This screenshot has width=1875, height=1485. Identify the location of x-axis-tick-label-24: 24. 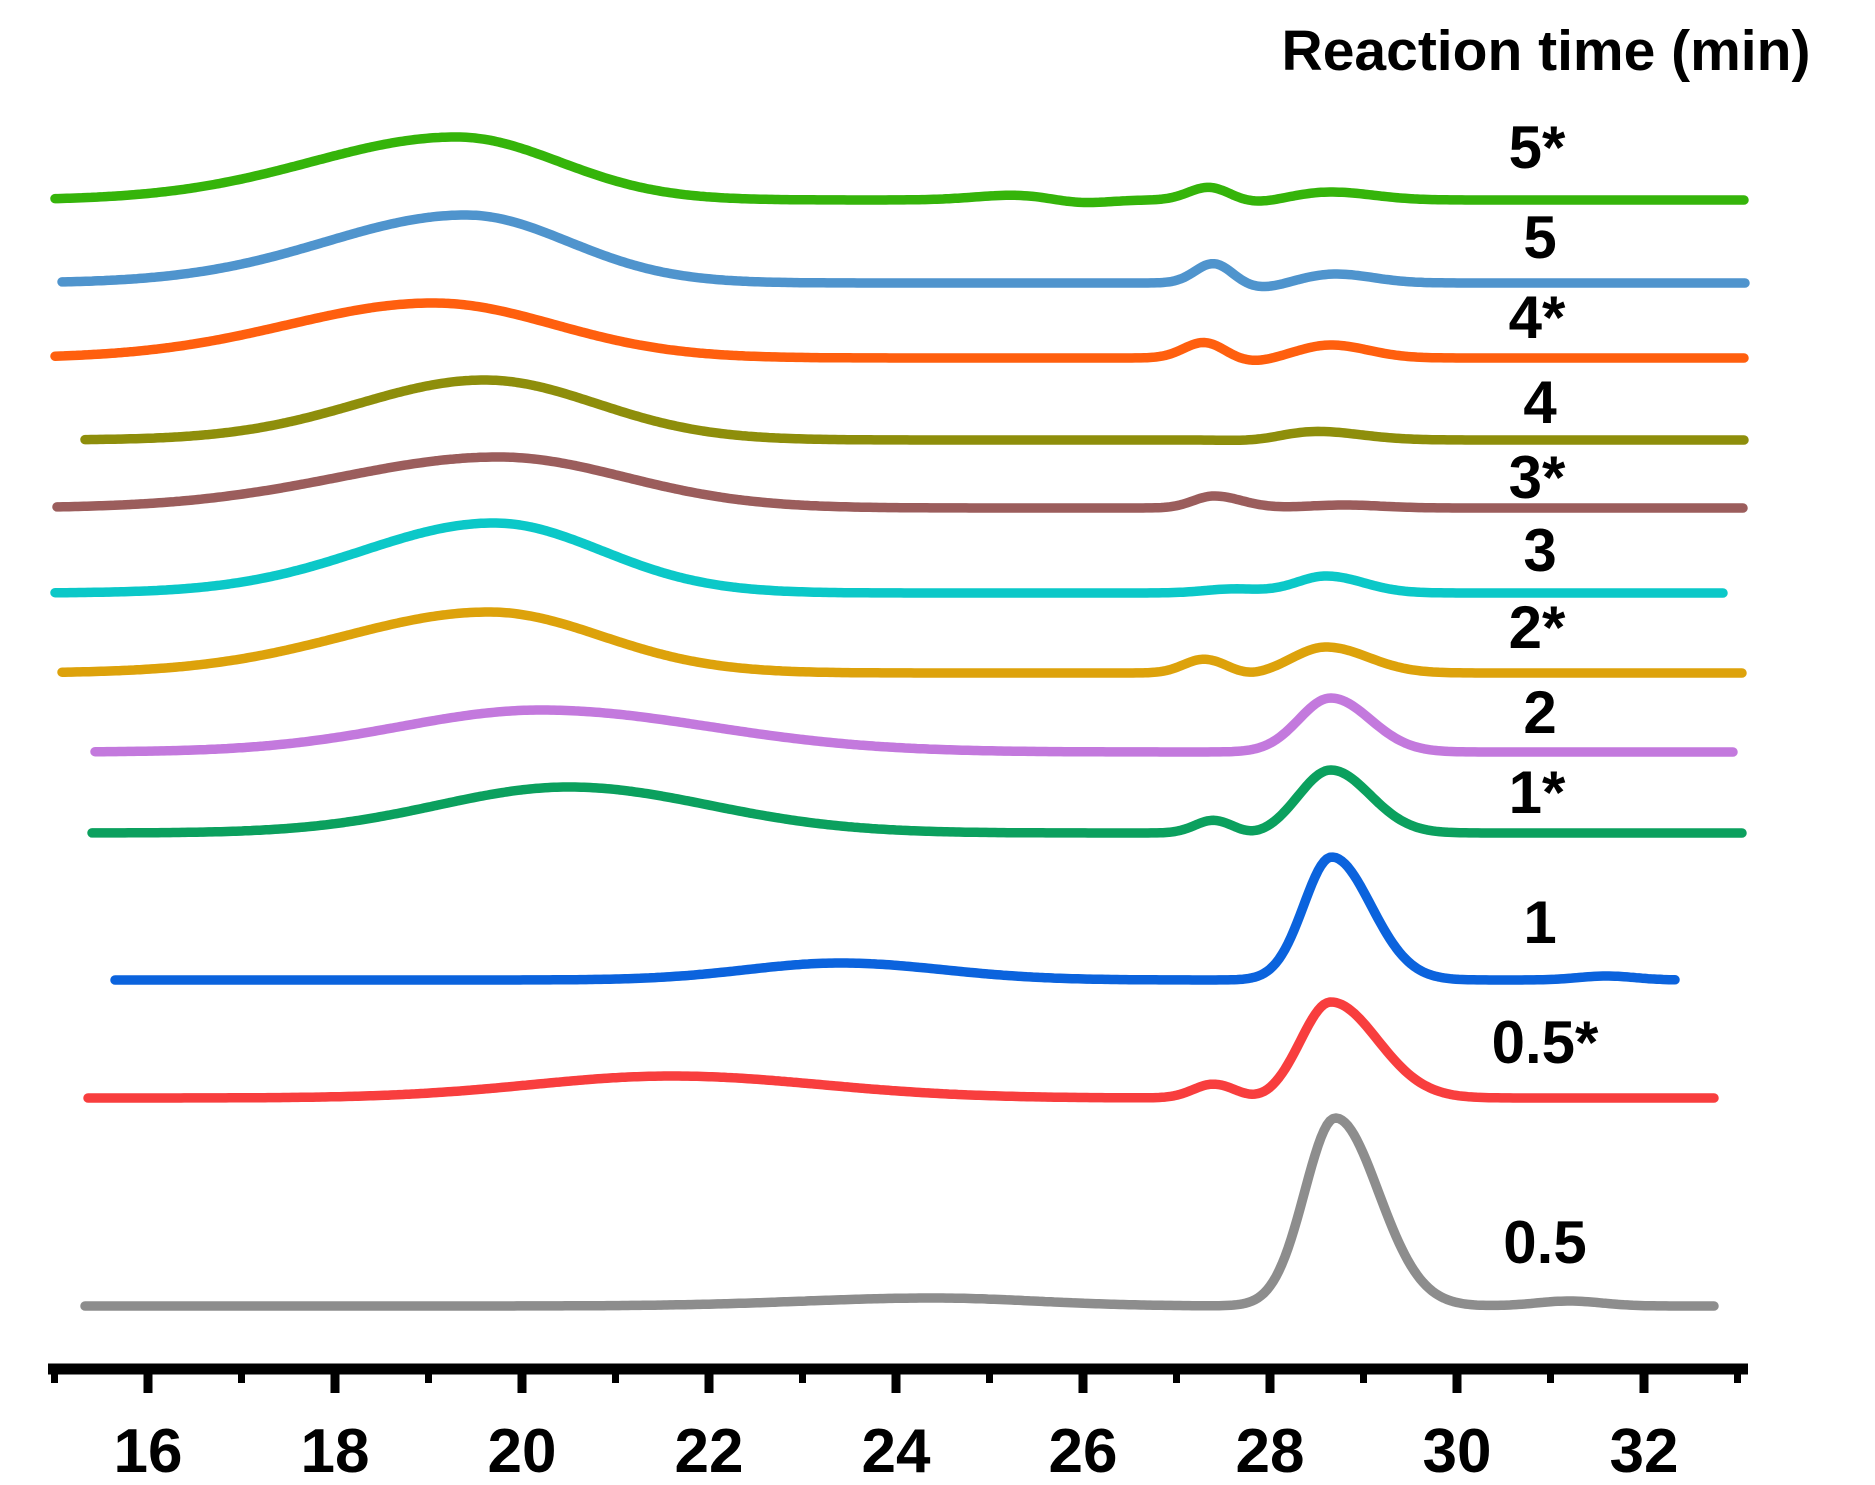
(896, 1451).